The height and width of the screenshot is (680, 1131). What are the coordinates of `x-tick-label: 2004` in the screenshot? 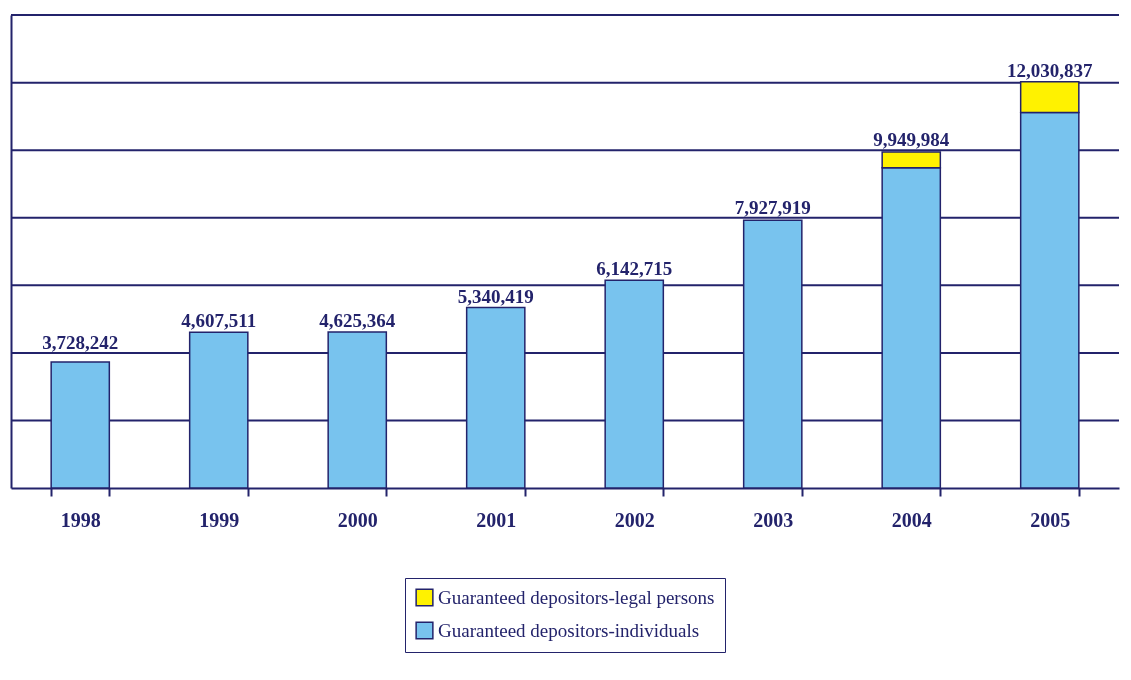 It's located at (911, 519).